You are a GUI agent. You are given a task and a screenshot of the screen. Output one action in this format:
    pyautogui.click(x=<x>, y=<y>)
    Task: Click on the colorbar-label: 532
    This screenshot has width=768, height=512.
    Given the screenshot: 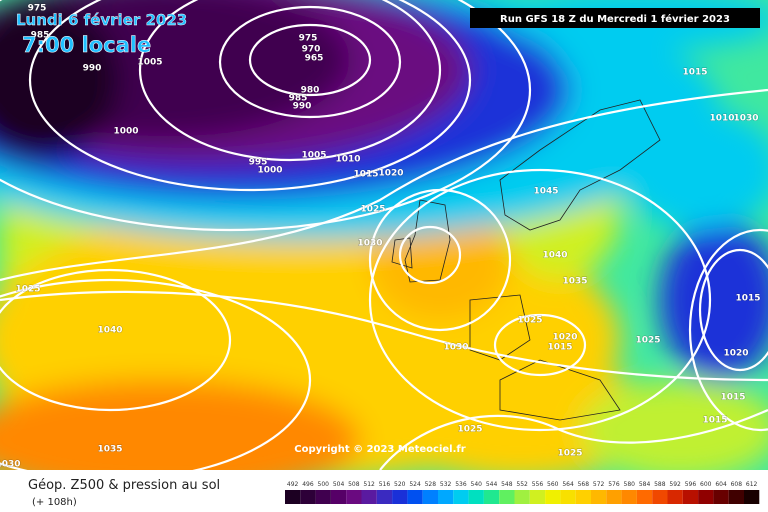 What is the action you would take?
    pyautogui.click(x=446, y=484)
    